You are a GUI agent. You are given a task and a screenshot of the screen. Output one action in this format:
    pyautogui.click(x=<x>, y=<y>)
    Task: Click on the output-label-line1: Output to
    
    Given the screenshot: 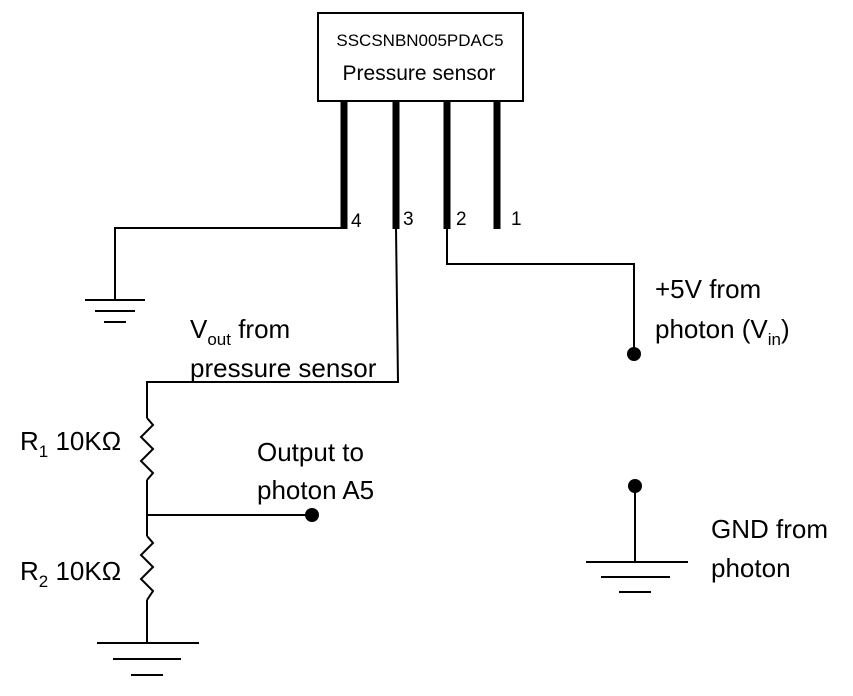 What is the action you would take?
    pyautogui.click(x=310, y=452)
    